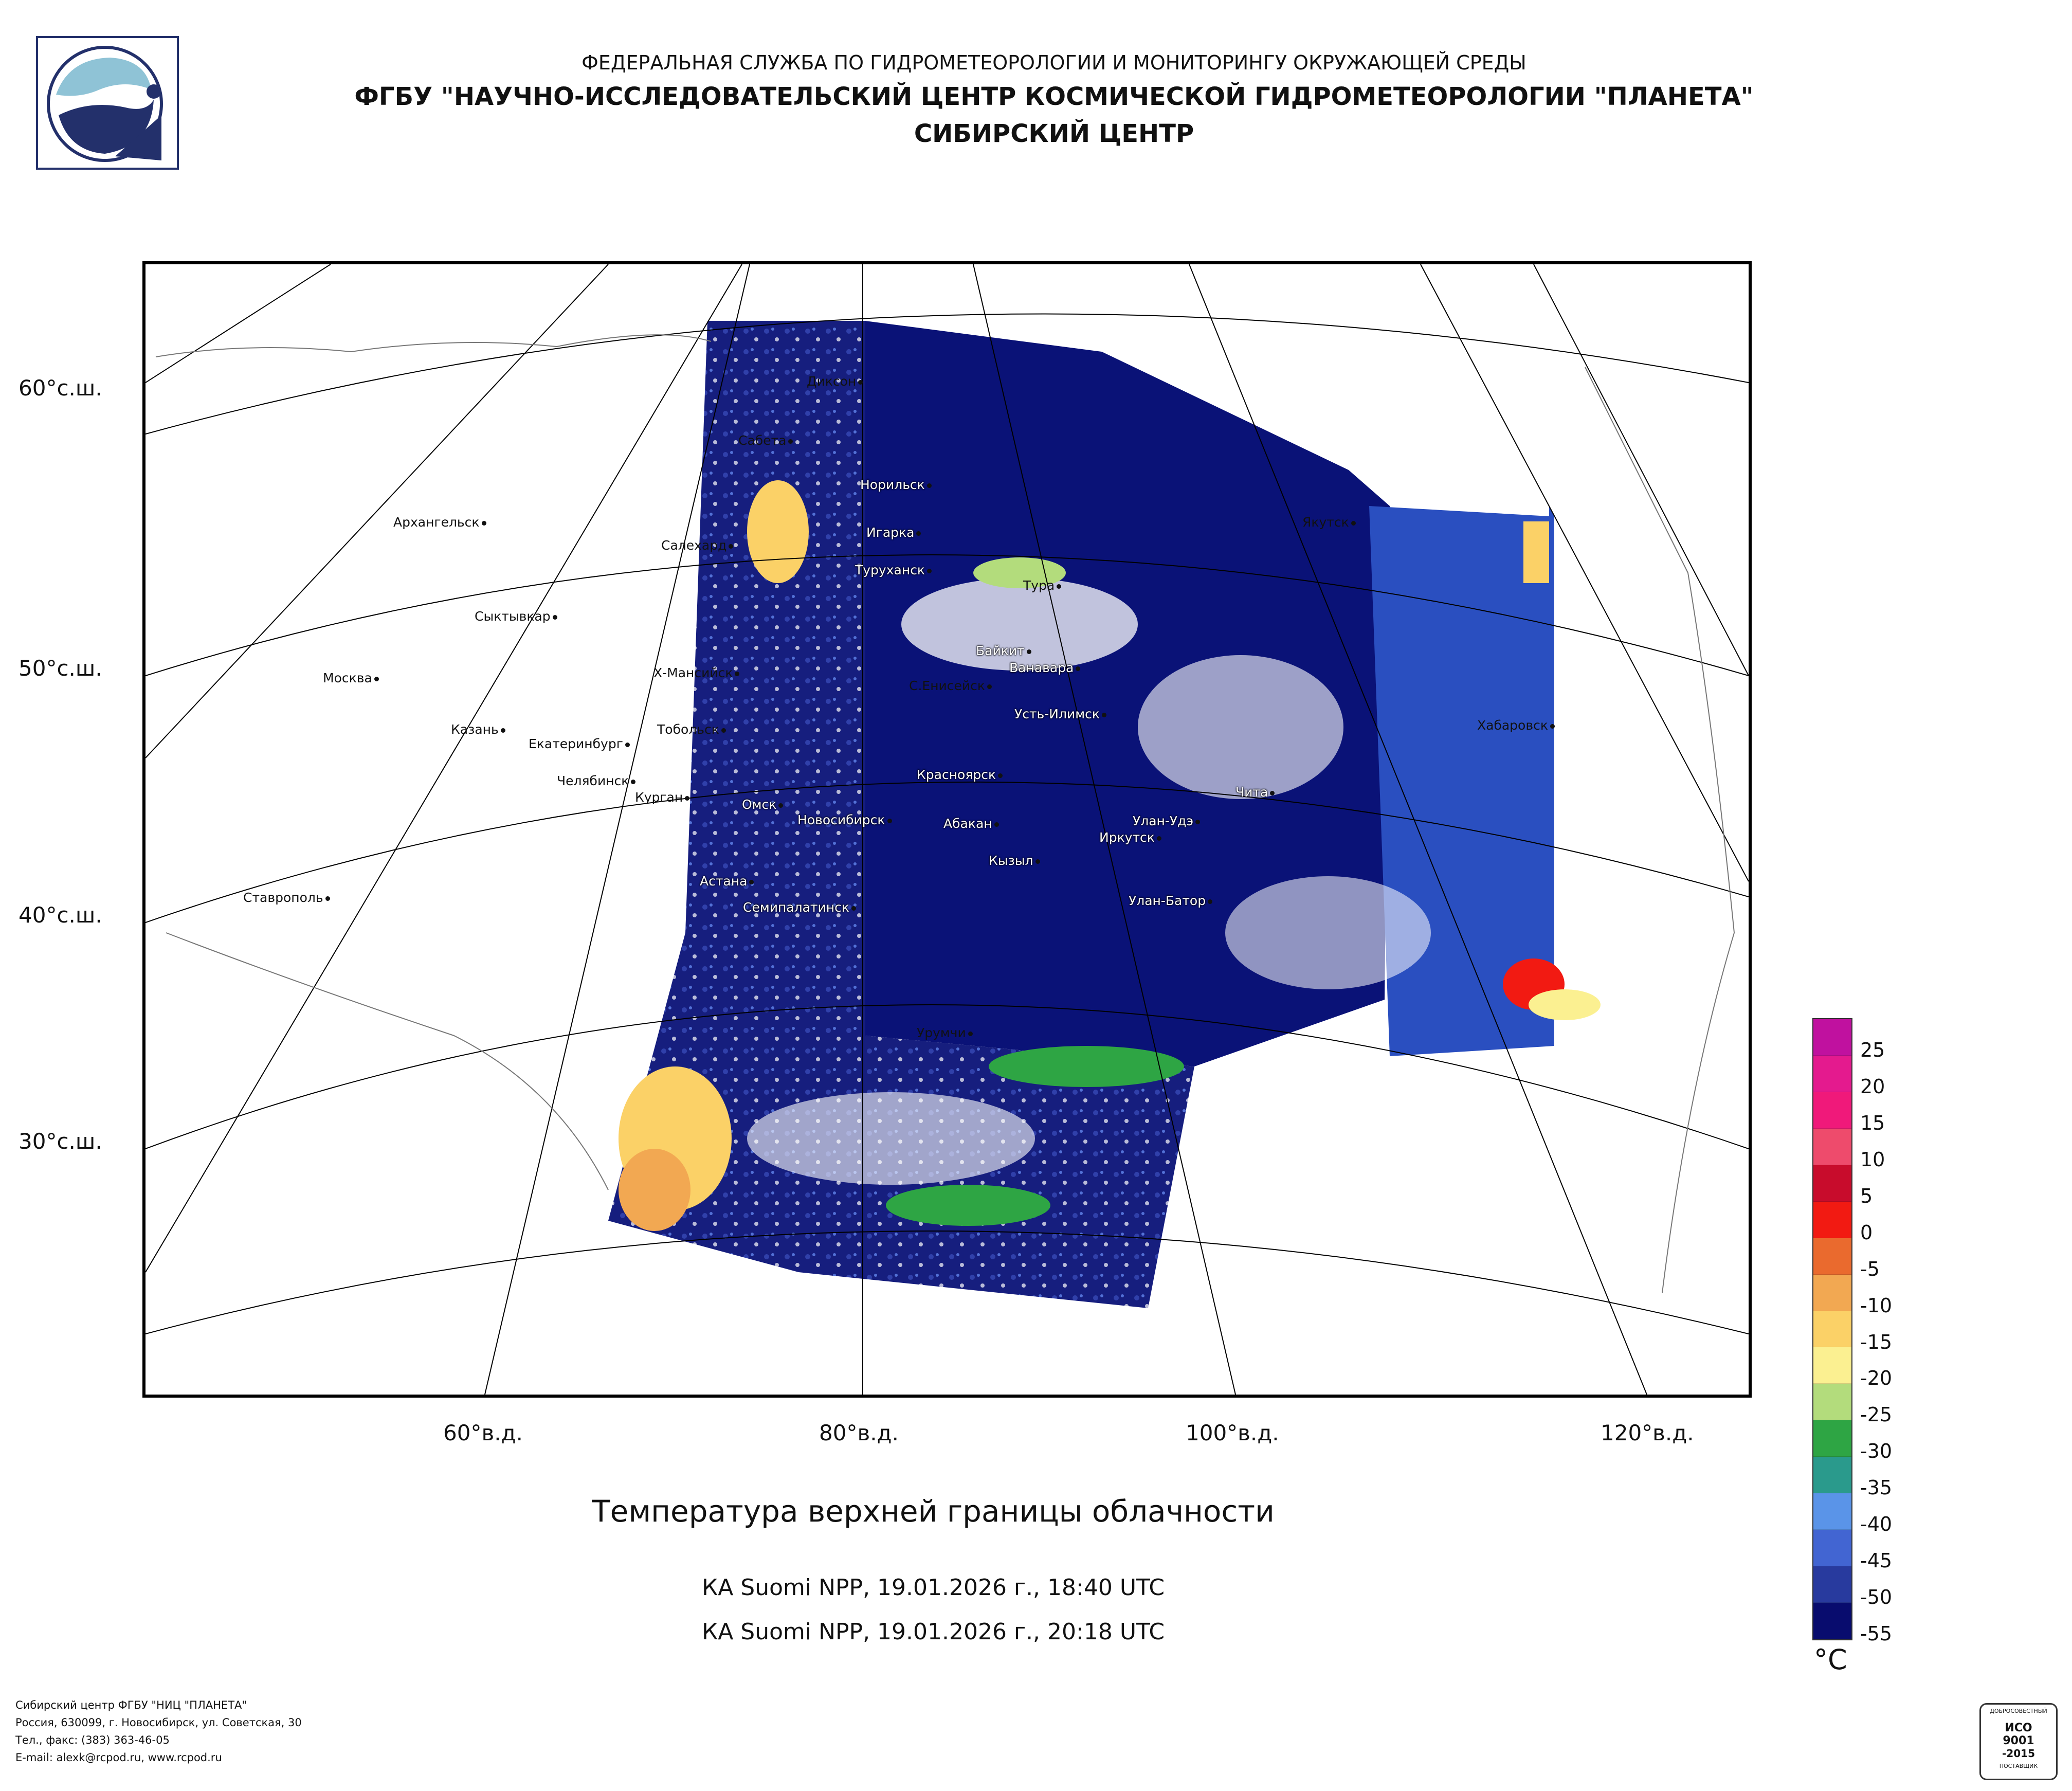 This screenshot has width=2072, height=1791. I want to click on footer-contacts: E-mail: alexk@rcpod.ru, www.rcpod.ru, so click(118, 1757).